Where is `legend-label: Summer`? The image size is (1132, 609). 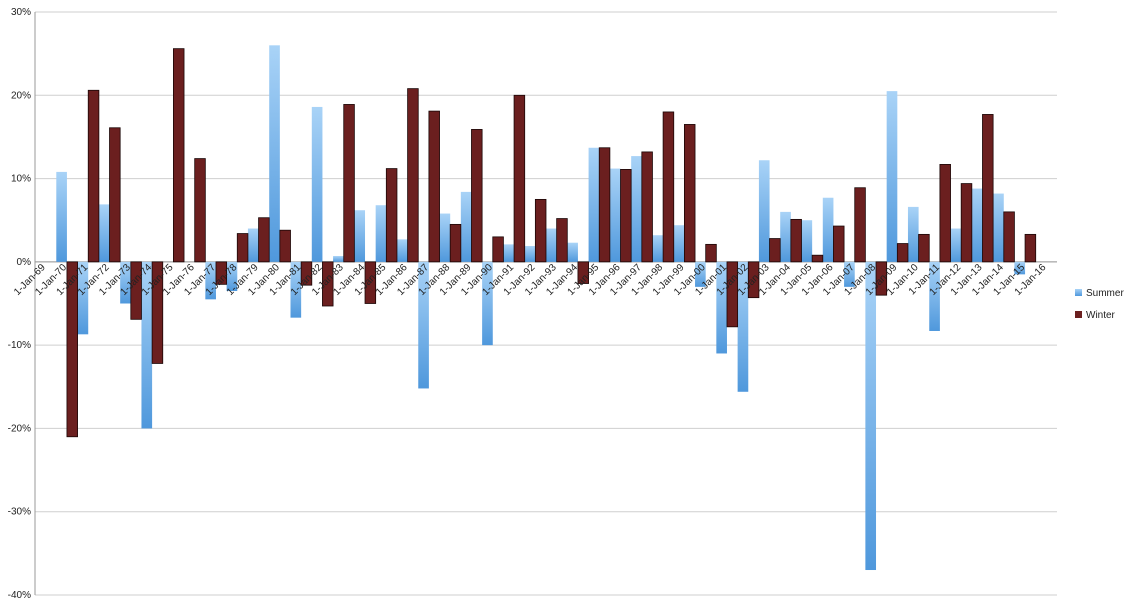
legend-label: Summer is located at coordinates (1105, 293).